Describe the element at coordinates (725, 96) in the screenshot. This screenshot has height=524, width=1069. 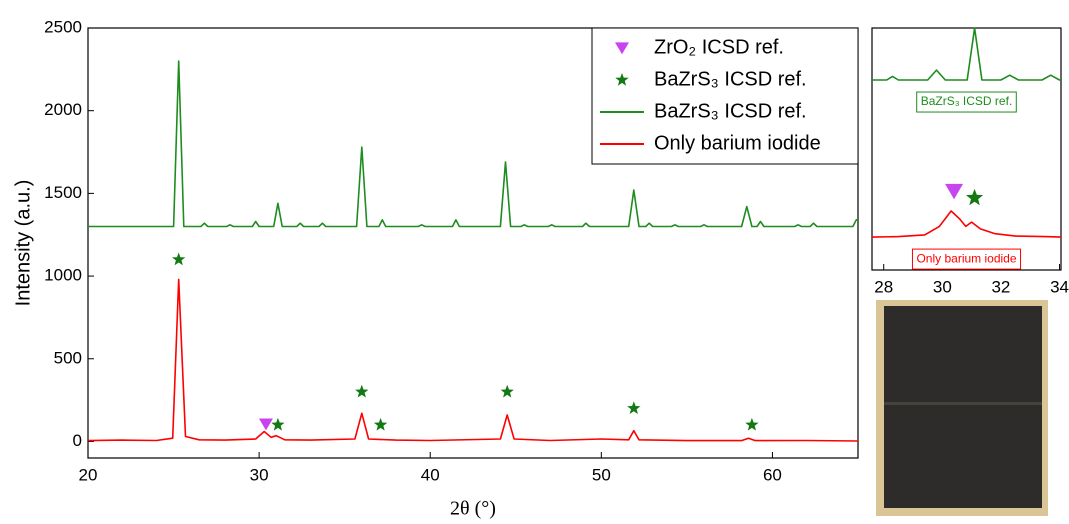
I see `legend-box` at that location.